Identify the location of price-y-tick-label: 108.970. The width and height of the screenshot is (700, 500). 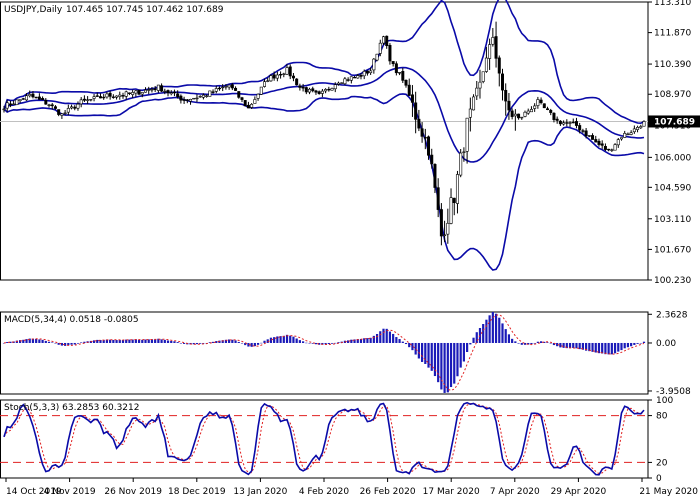
(672, 95).